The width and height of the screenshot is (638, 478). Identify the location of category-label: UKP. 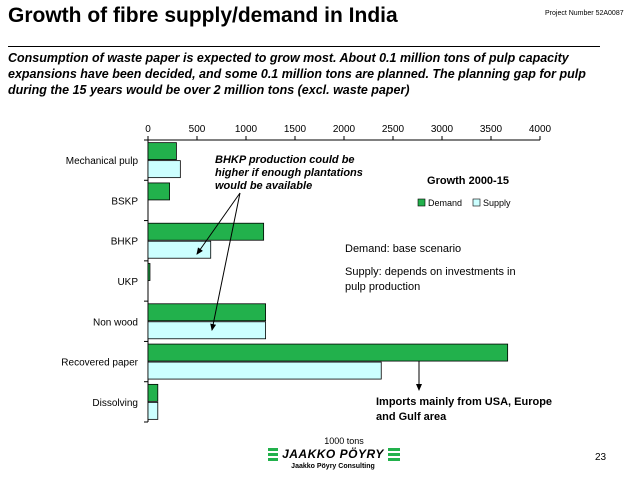
(127, 282).